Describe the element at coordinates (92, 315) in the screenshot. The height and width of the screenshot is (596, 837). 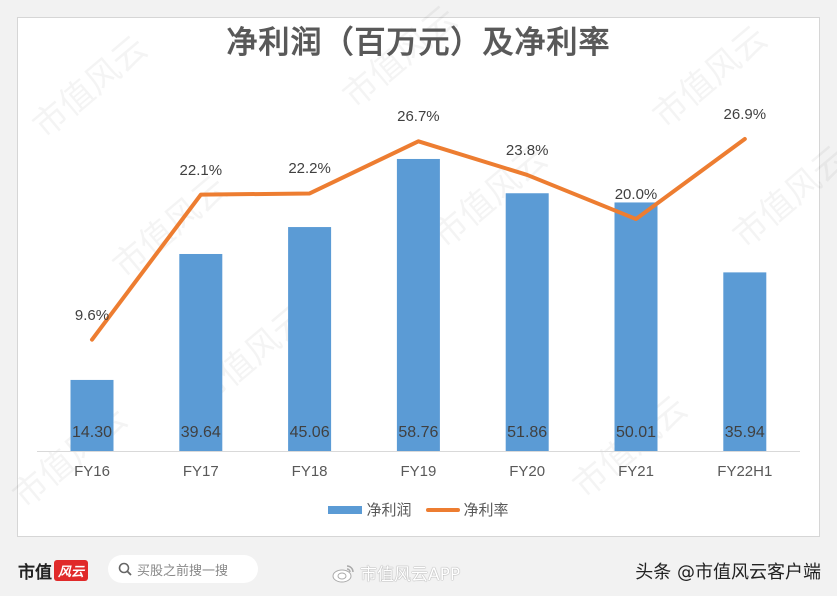
I see `line-value-label: 9.6%` at that location.